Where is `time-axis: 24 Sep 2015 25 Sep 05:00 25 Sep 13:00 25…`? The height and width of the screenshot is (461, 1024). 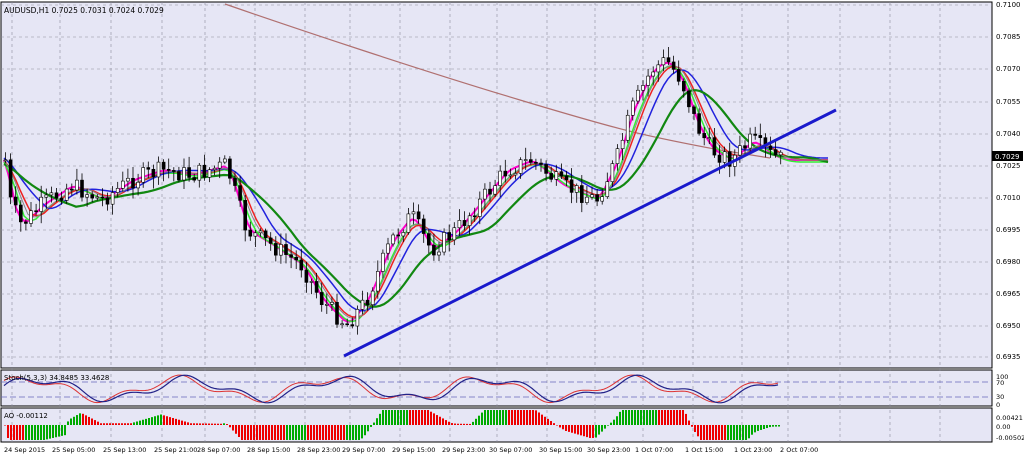
time-axis: 24 Sep 2015 25 Sep 05:00 25 Sep 13:00 25… is located at coordinates (411, 450).